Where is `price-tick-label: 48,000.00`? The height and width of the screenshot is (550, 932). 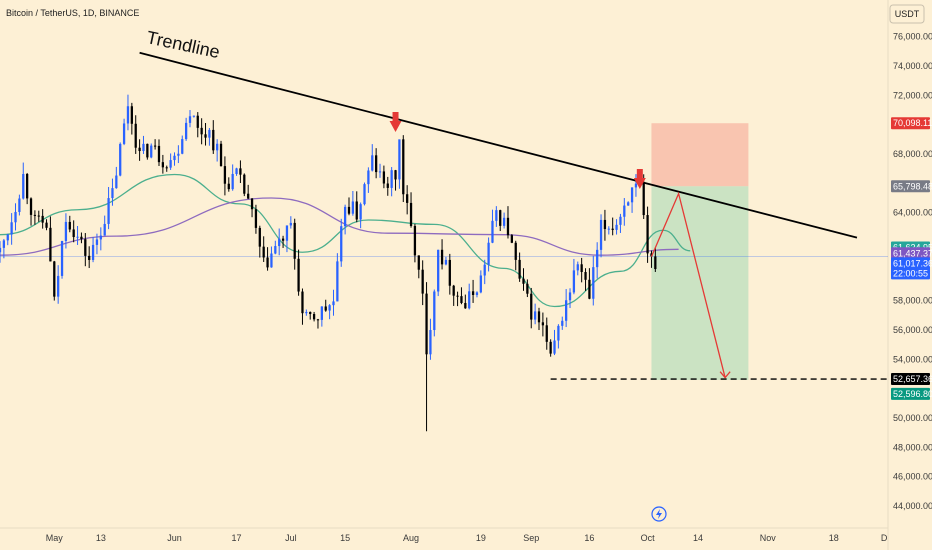 price-tick-label: 48,000.00 is located at coordinates (912, 447).